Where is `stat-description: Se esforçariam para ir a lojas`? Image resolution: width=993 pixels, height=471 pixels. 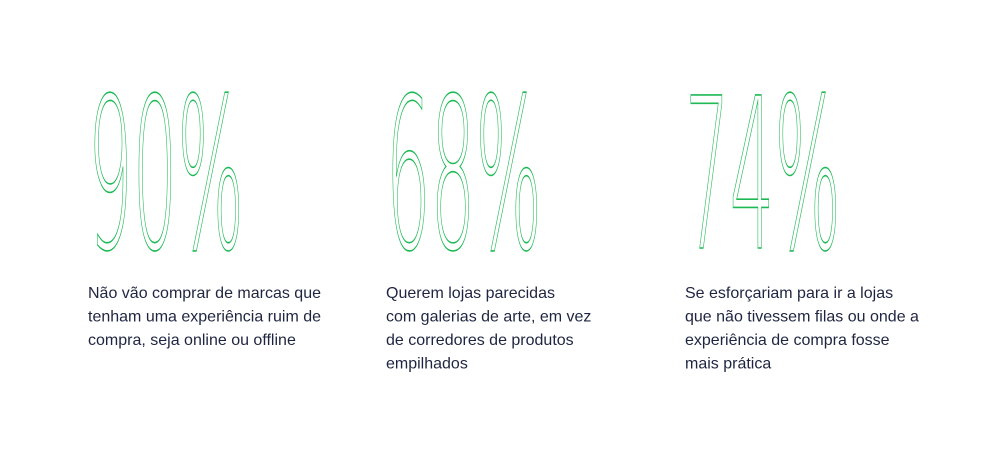 stat-description: Se esforçariam para ir a lojas is located at coordinates (789, 293).